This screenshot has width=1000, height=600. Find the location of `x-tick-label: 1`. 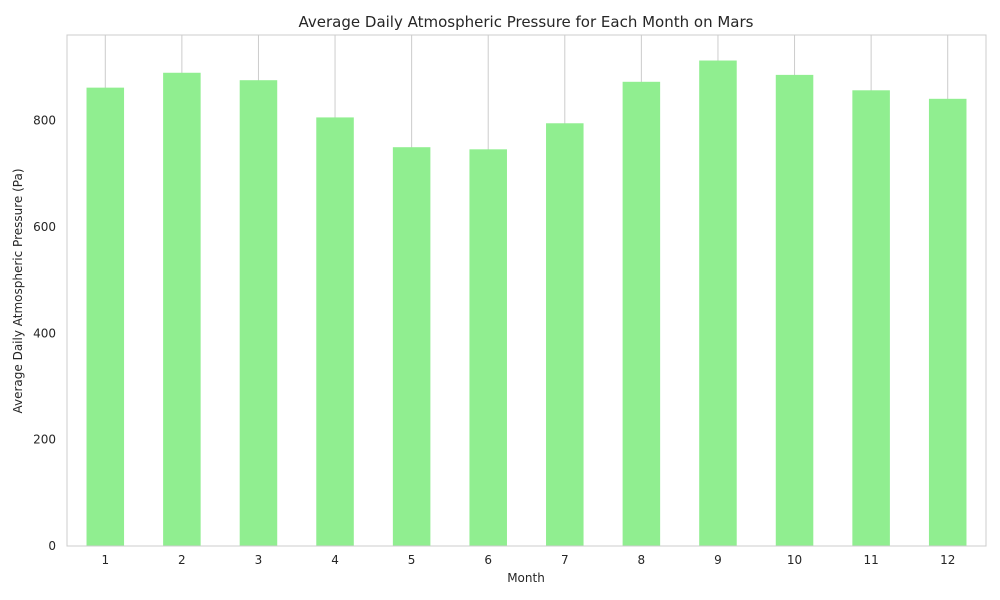

x-tick-label: 1 is located at coordinates (105, 560).